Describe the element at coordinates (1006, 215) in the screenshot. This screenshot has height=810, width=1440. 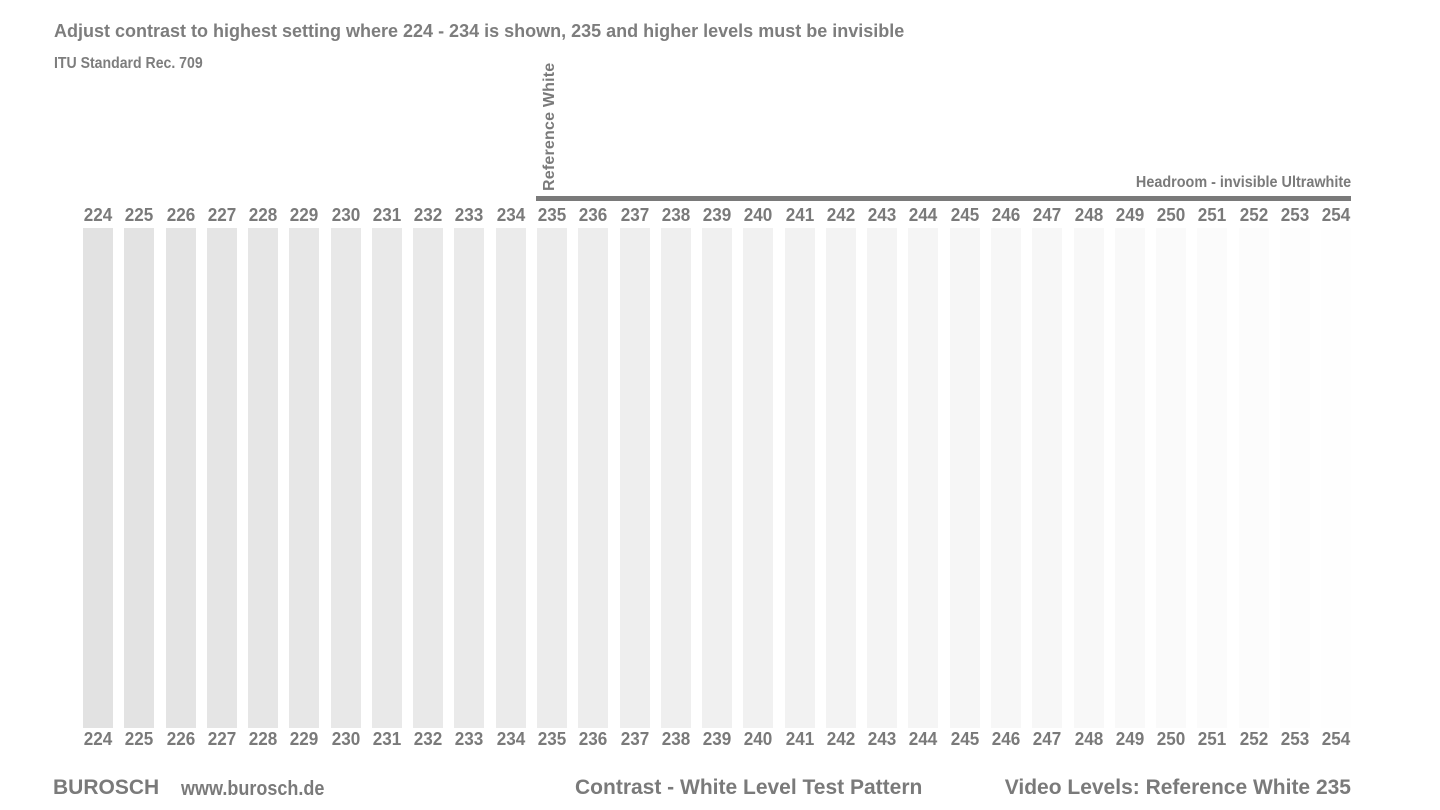
I see `level-number-top-246: 246` at that location.